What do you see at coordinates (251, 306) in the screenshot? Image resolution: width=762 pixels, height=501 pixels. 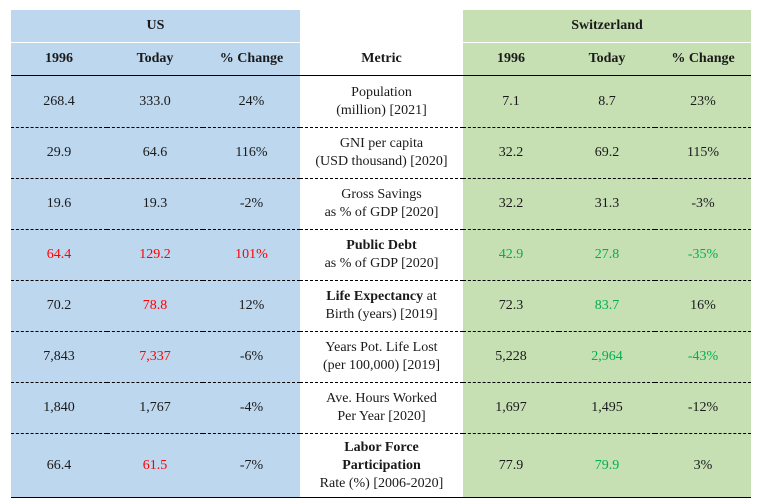 I see `us-change-cell: 12%` at bounding box center [251, 306].